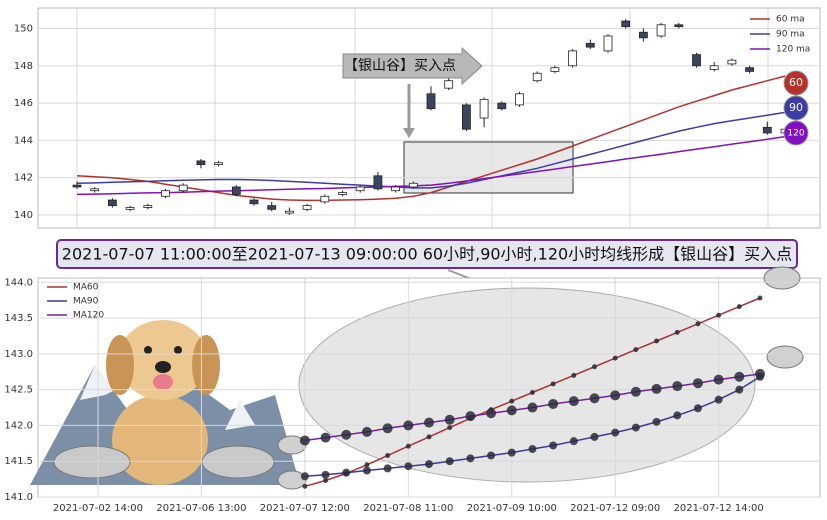 The image size is (827, 520). What do you see at coordinates (86, 302) in the screenshot?
I see `legend-label: MA90` at bounding box center [86, 302].